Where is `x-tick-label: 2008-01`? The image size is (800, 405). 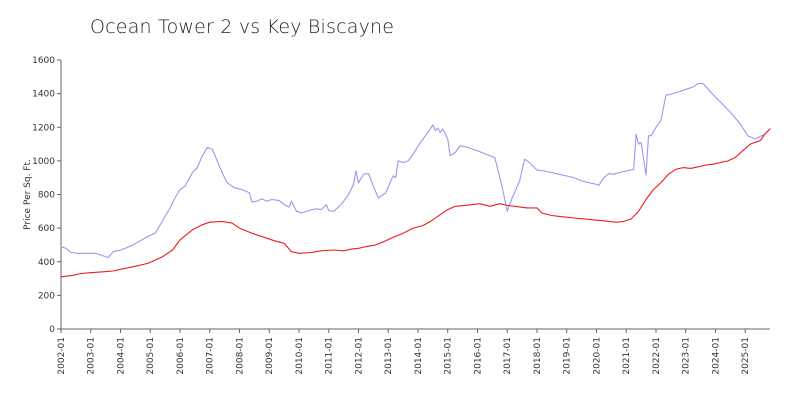
x-tick-label: 2008-01 is located at coordinates (240, 356).